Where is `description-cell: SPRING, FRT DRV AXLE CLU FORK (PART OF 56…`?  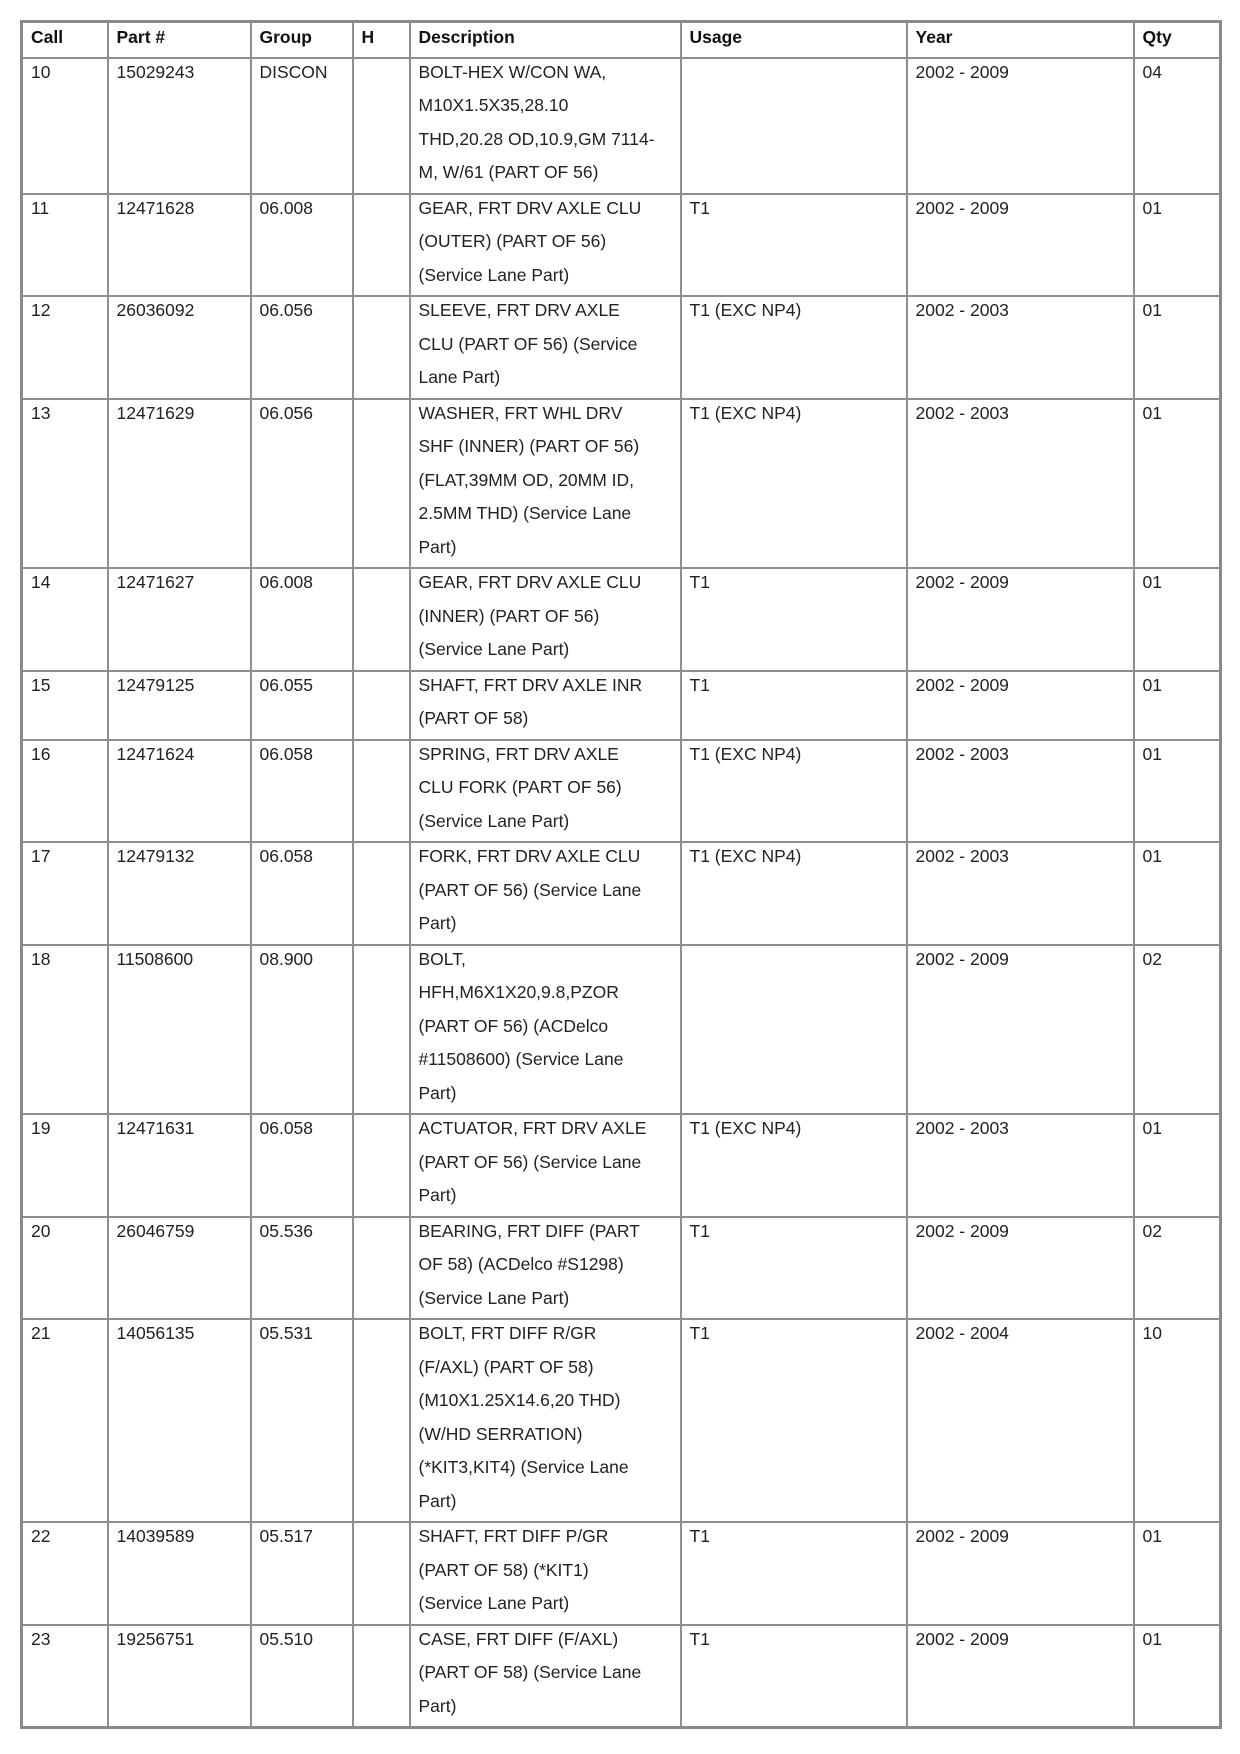
description-cell: SPRING, FRT DRV AXLE CLU FORK (PART OF 56… is located at coordinates (545, 790).